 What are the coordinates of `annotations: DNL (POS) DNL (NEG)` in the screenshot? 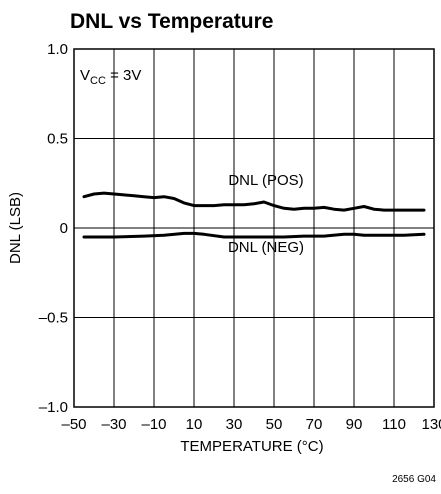 It's located at (266, 214).